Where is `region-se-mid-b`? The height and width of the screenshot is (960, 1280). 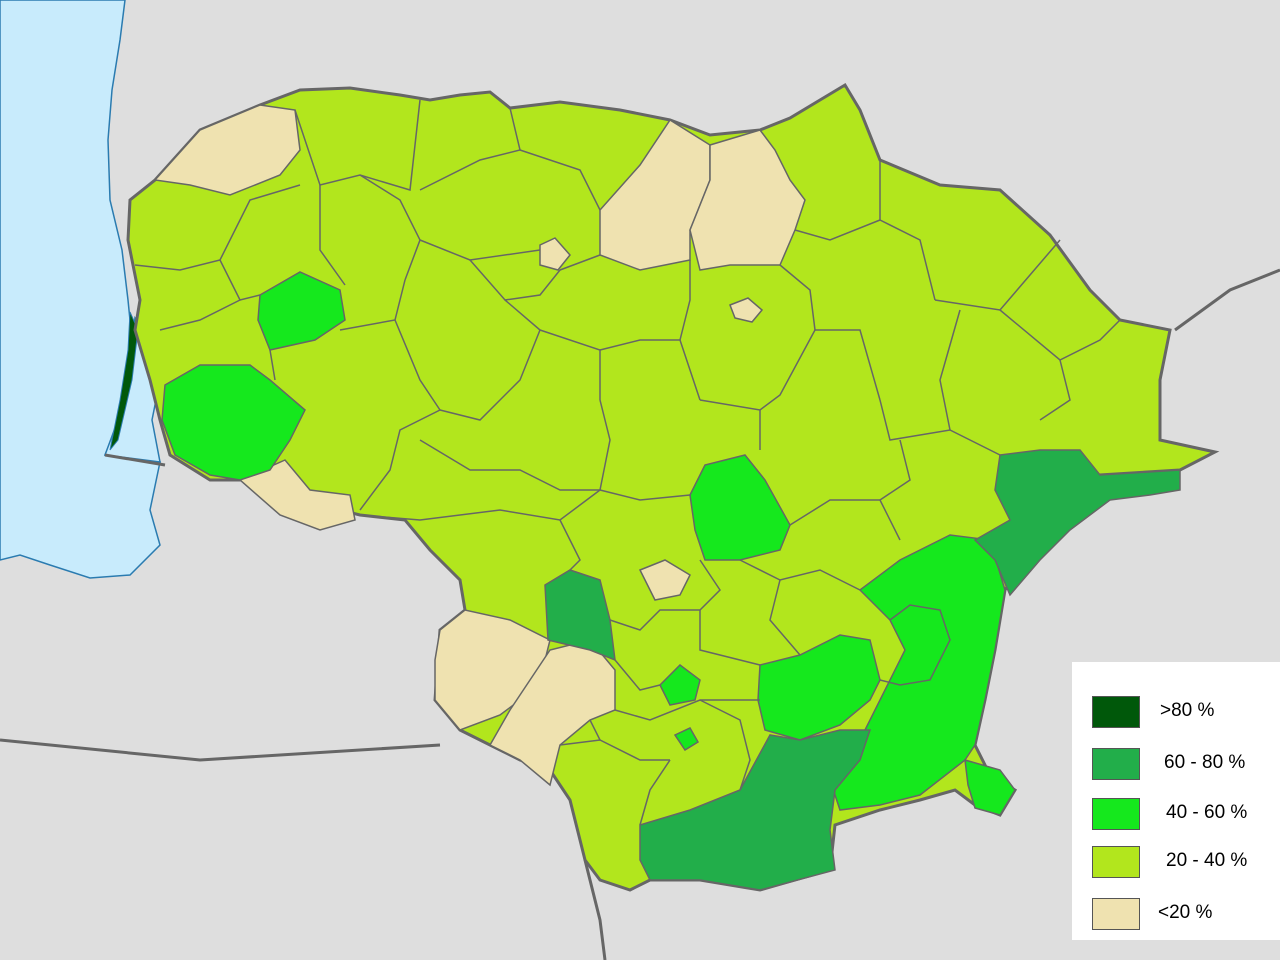
region-se-mid-b is located at coordinates (819, 687).